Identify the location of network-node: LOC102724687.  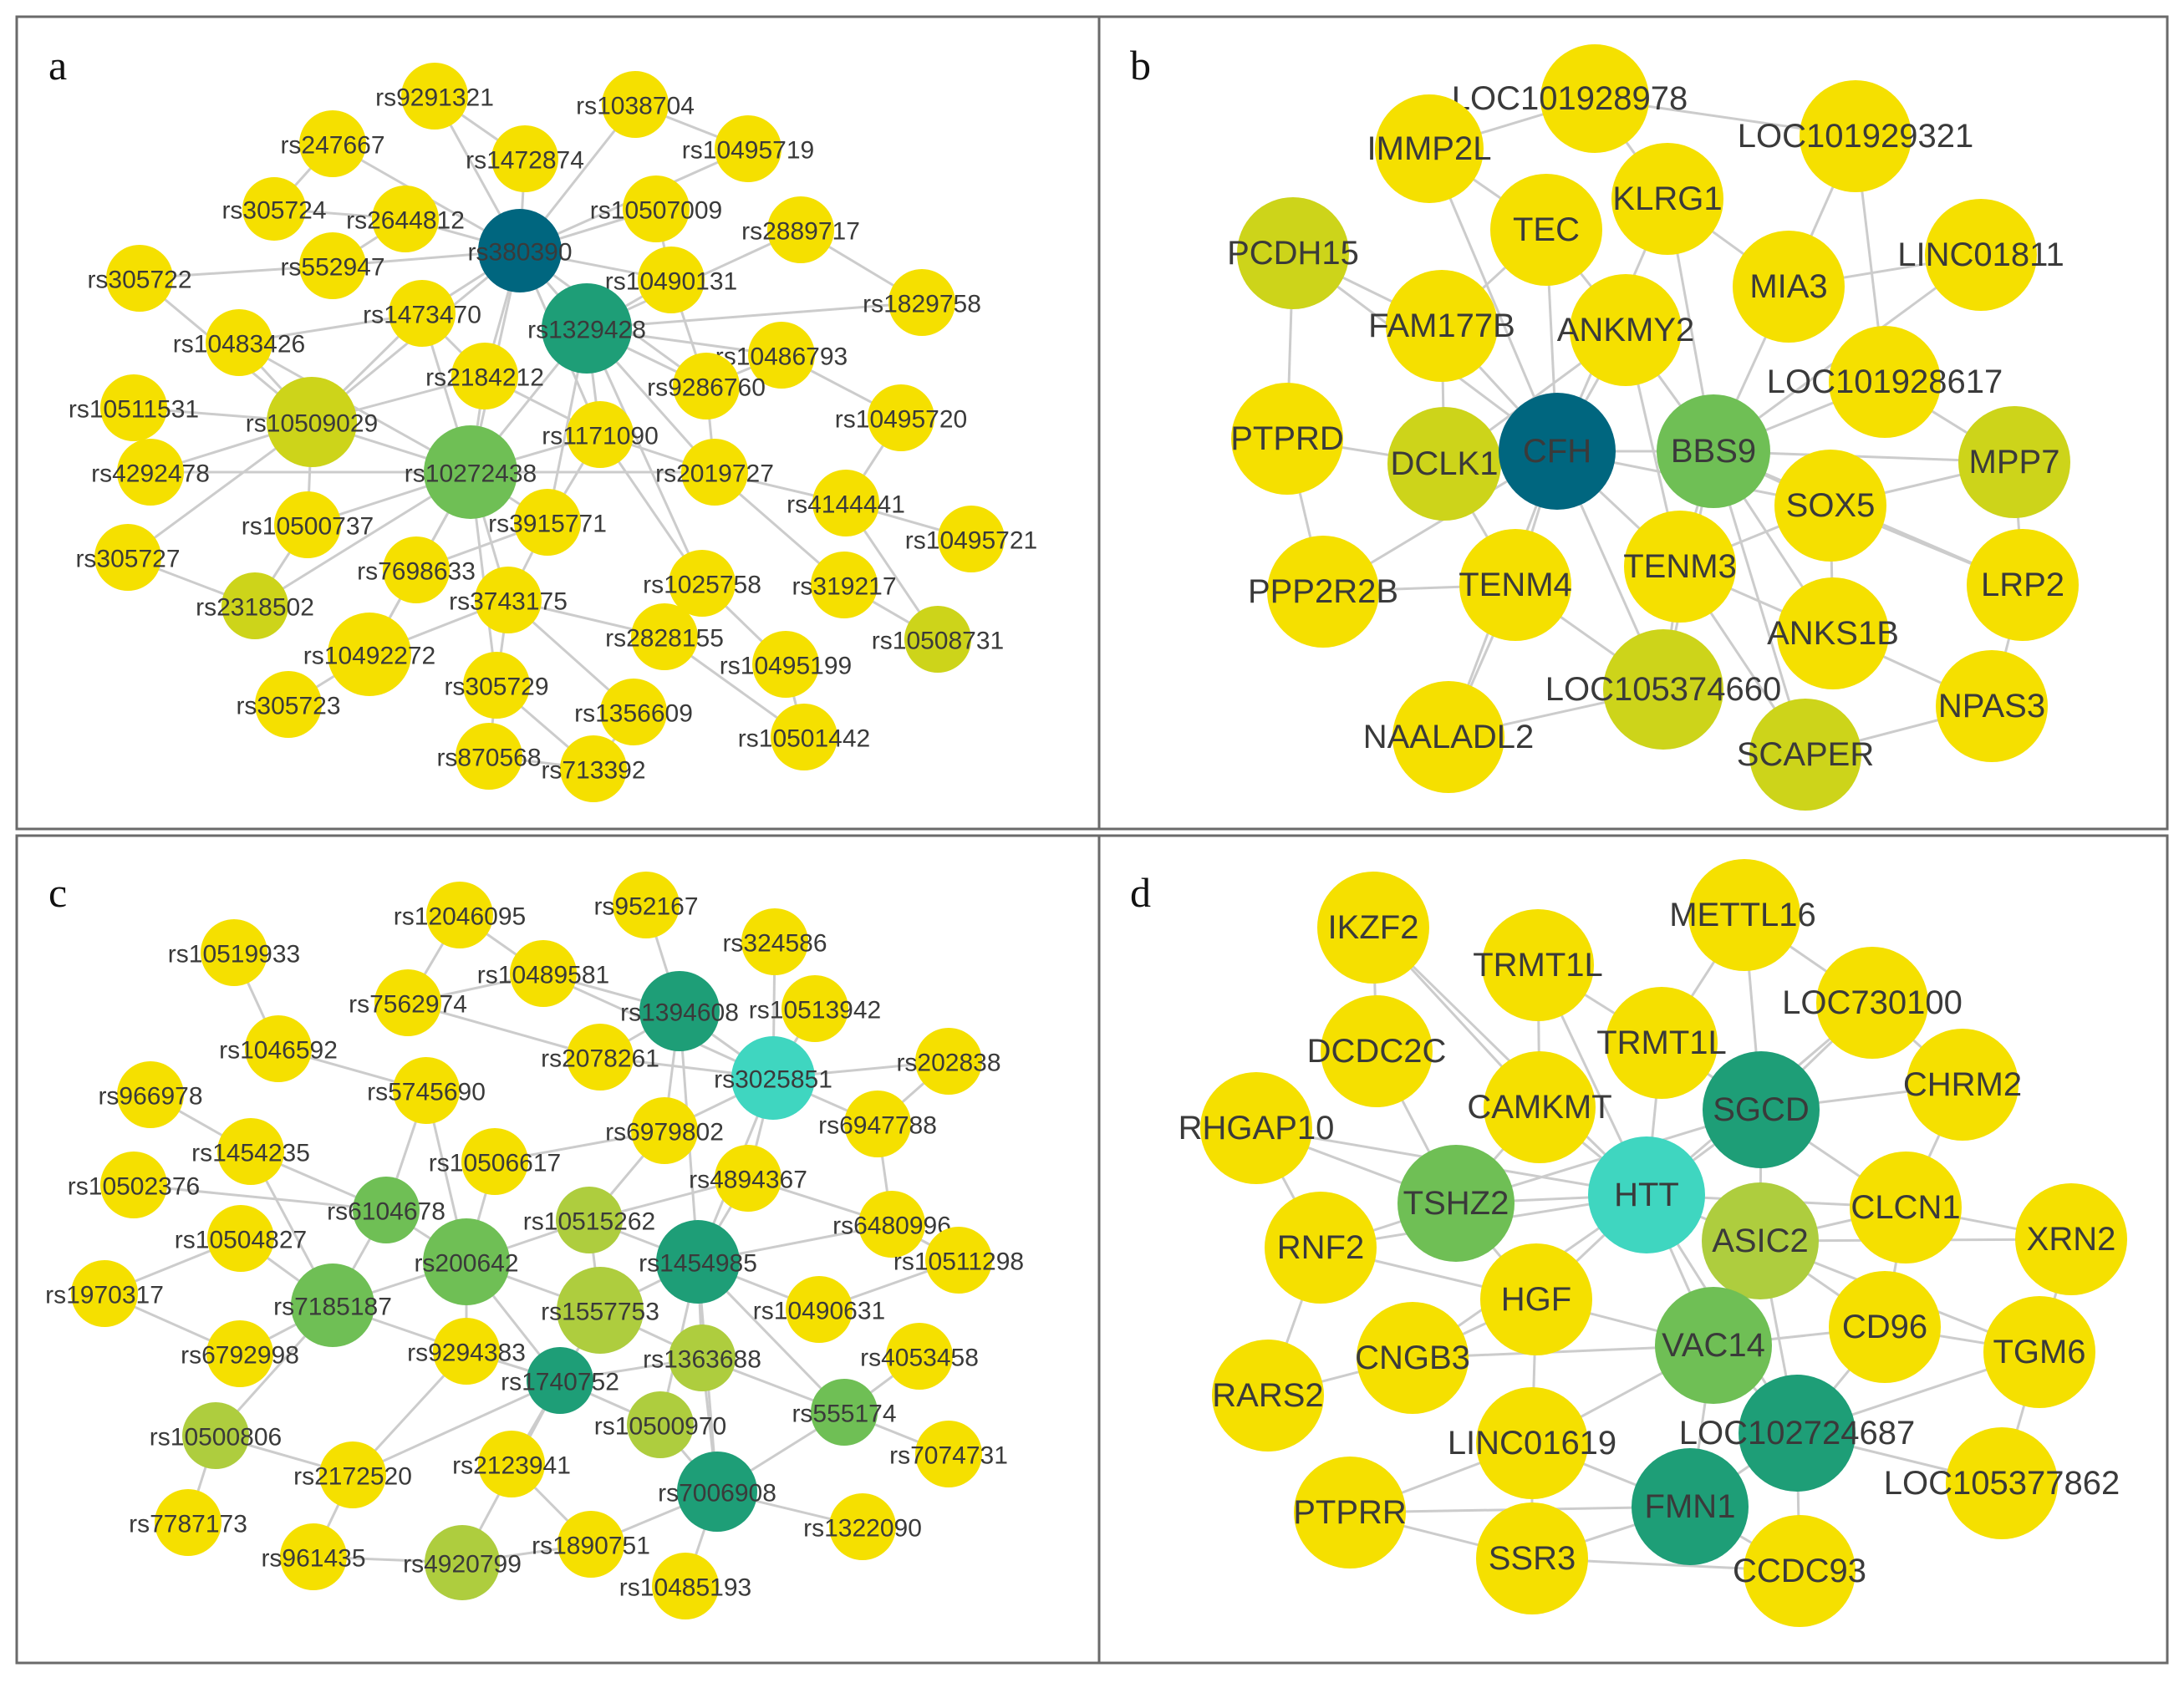
(1797, 1433).